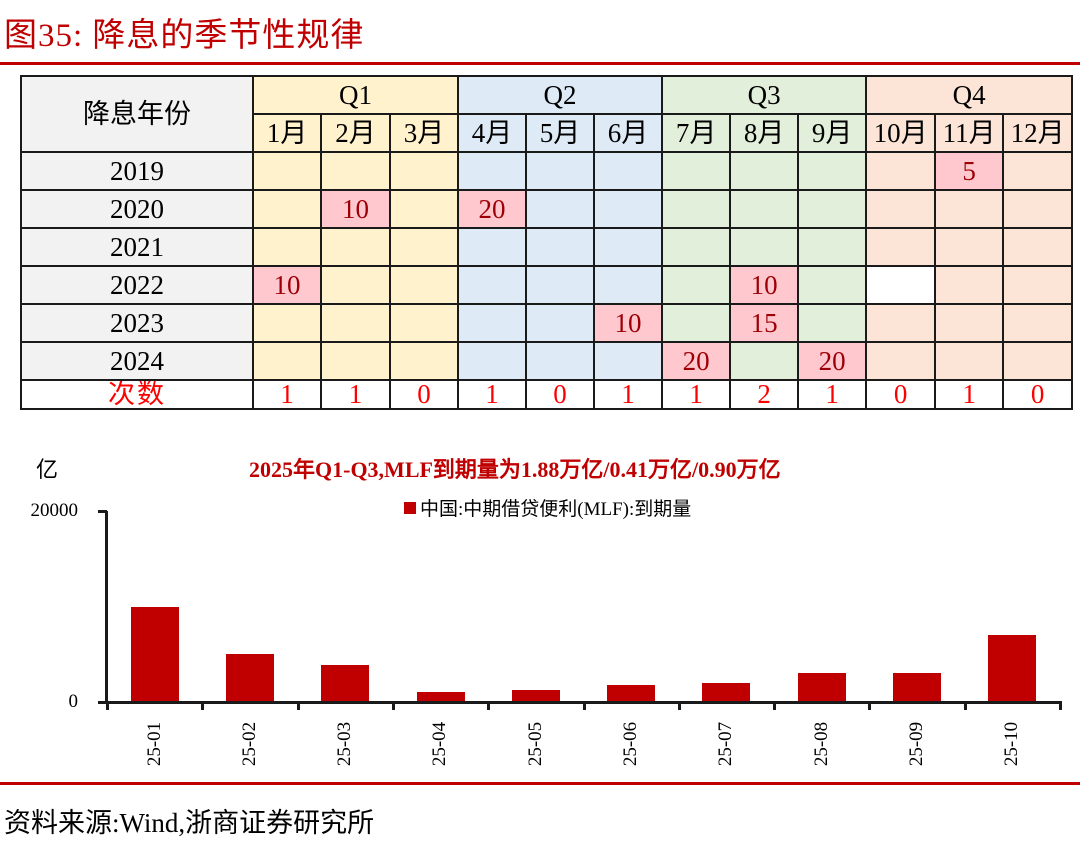 This screenshot has width=1080, height=845. What do you see at coordinates (137, 209) in the screenshot?
I see `year-label: 2020` at bounding box center [137, 209].